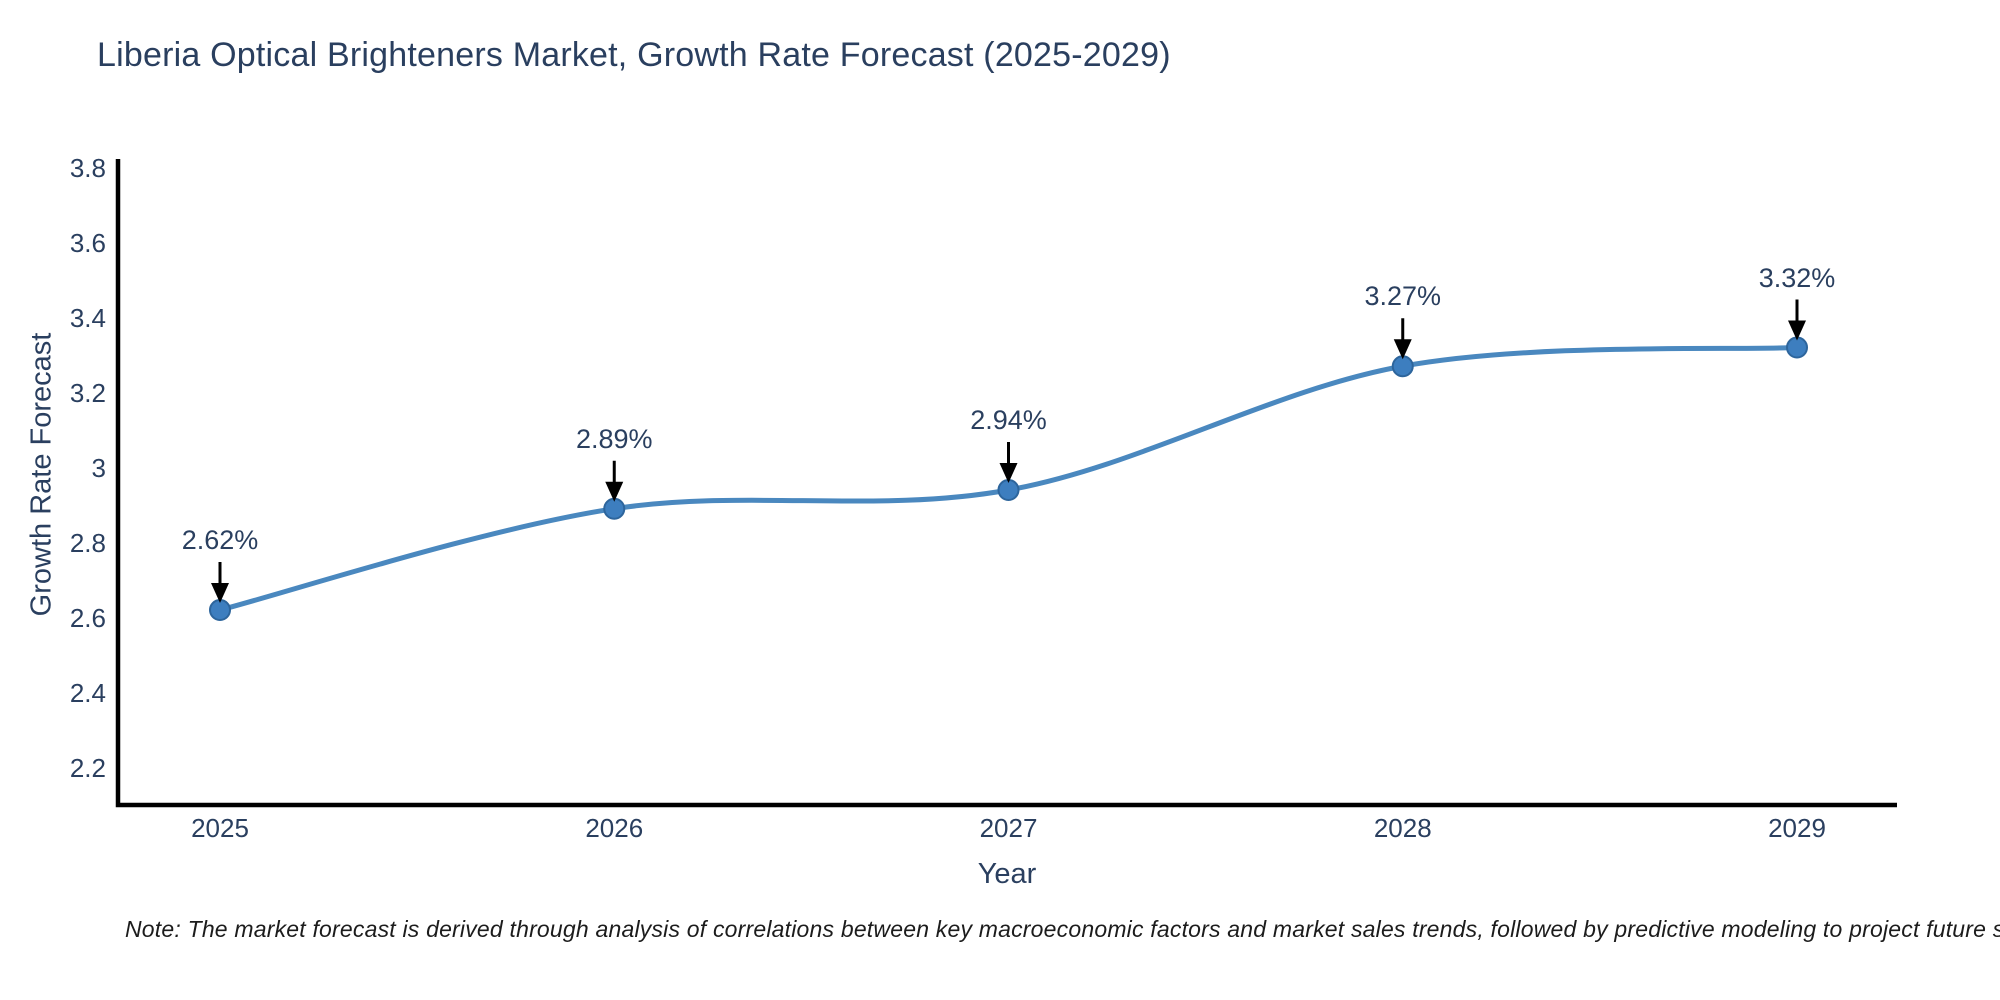 The height and width of the screenshot is (1000, 2000). Describe the element at coordinates (1797, 277) in the screenshot. I see `data-point-label: 3.32%` at that location.